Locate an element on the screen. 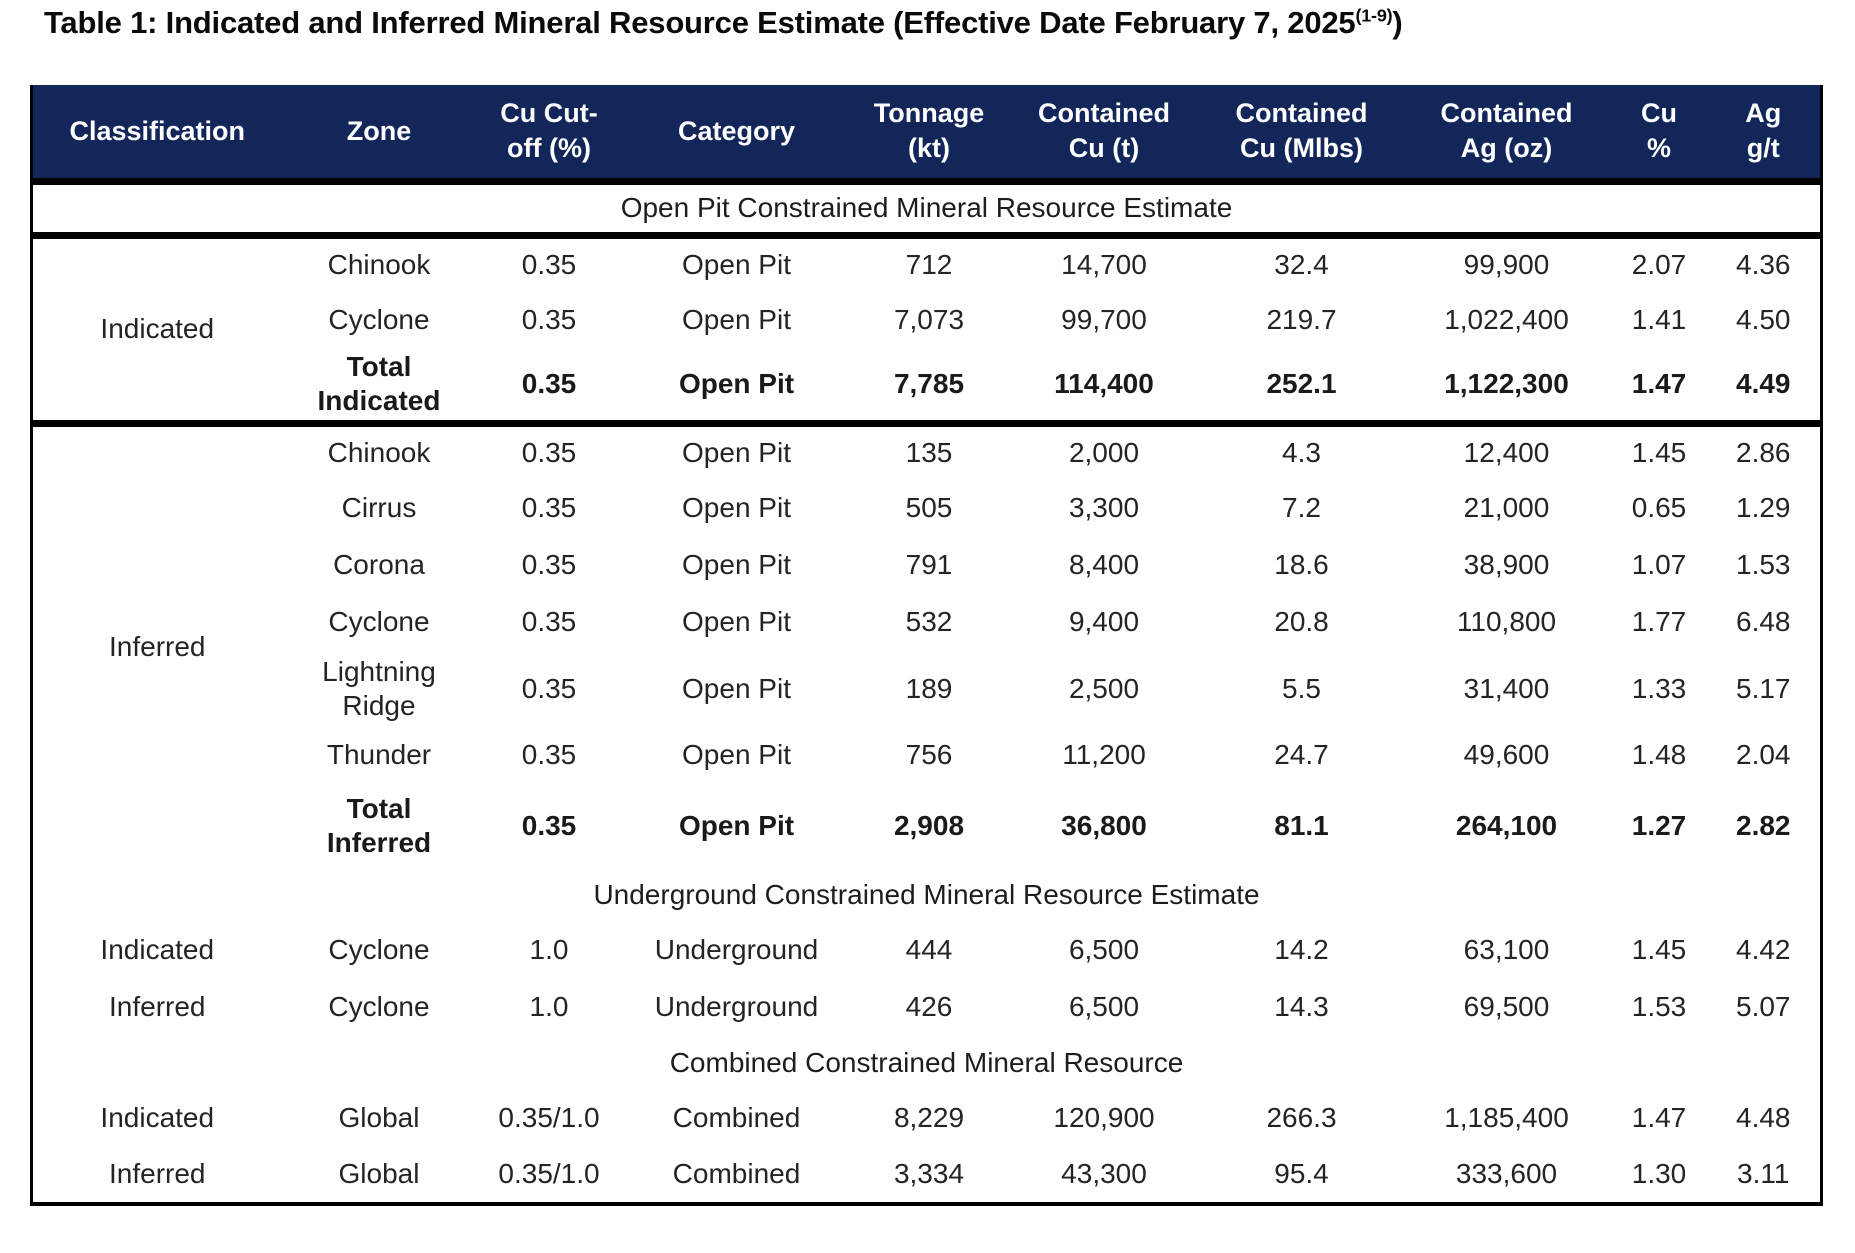  cu-pct-cell: 1.53 is located at coordinates (1659, 1007).